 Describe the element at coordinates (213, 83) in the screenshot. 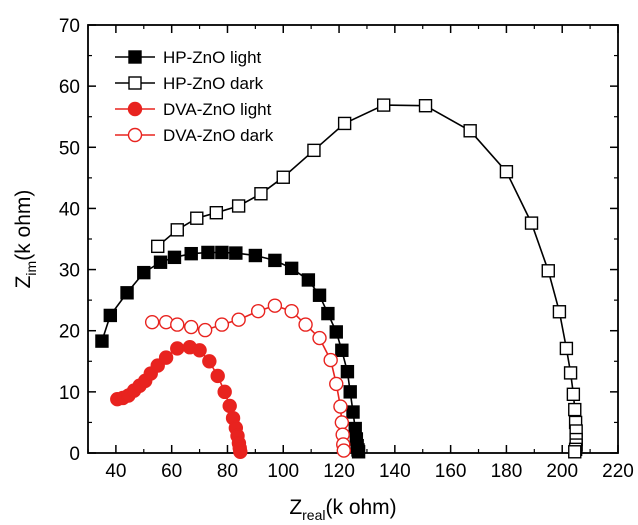

I see `legend-label: HP-ZnO dark` at that location.